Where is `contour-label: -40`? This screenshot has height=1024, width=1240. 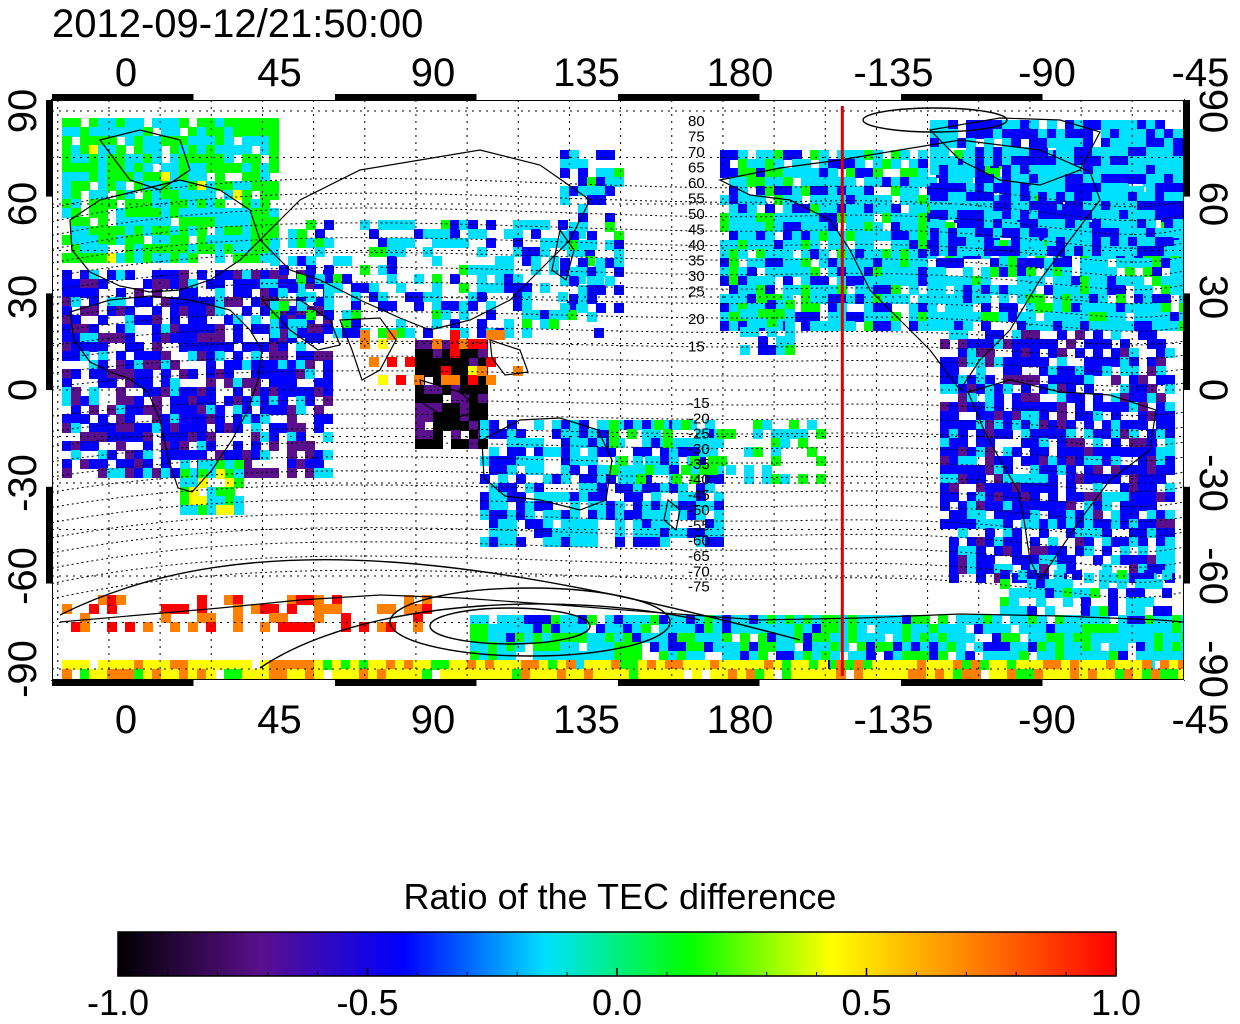 contour-label: -40 is located at coordinates (699, 480).